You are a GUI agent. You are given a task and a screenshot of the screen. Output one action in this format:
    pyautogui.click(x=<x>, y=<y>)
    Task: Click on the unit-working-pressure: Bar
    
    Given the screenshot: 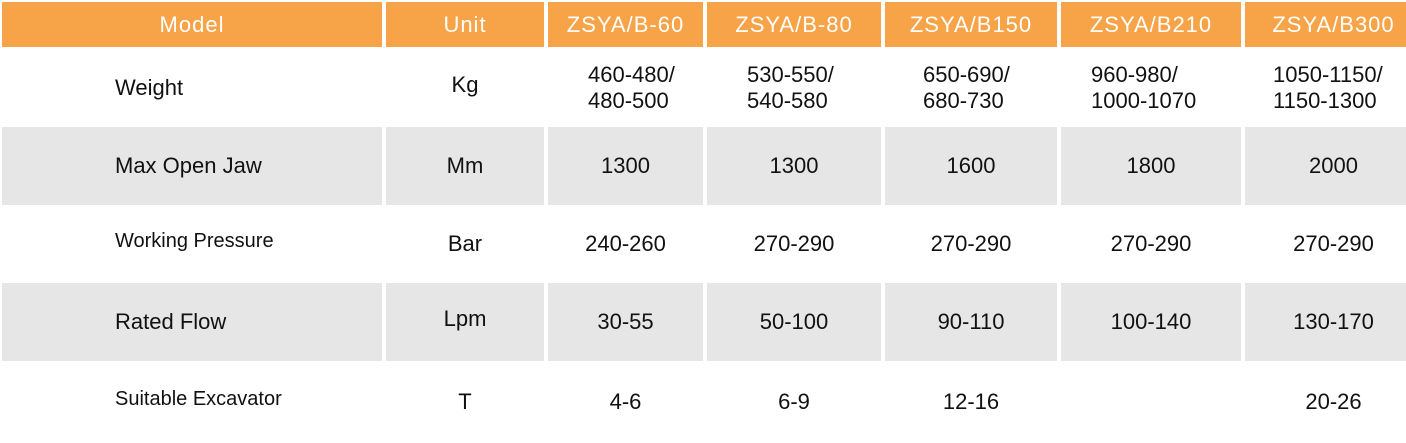 What is the action you would take?
    pyautogui.click(x=465, y=243)
    